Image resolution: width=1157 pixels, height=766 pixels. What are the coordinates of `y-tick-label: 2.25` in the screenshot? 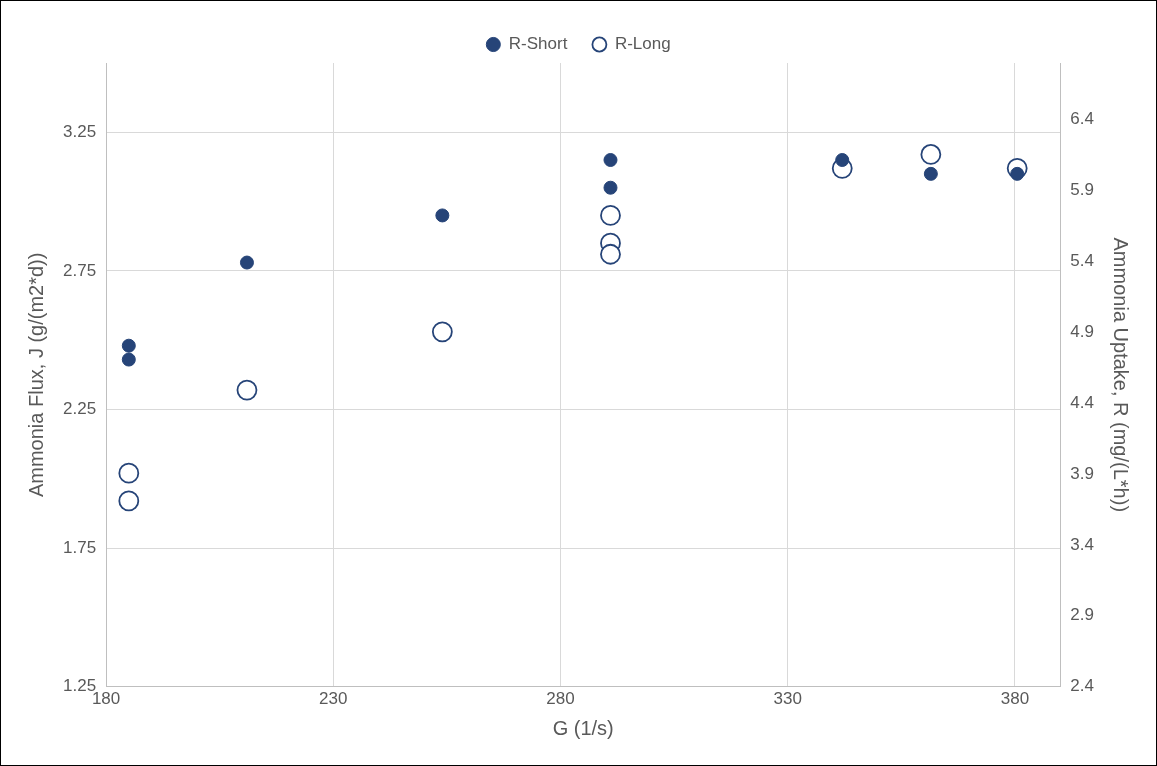 It's located at (79, 409).